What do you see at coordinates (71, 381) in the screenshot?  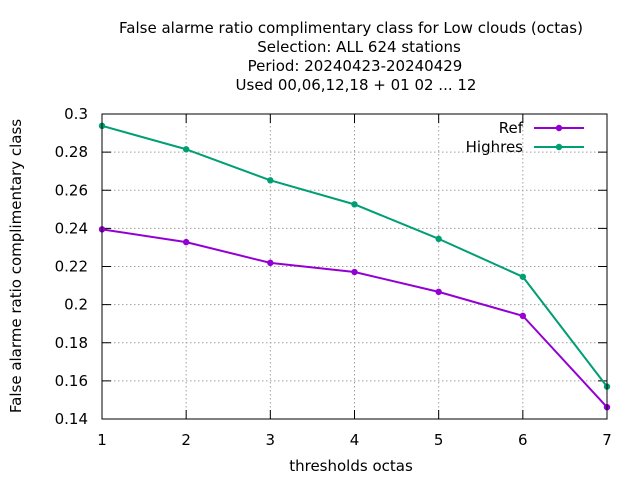 I see `y-tick-label: 0.16` at bounding box center [71, 381].